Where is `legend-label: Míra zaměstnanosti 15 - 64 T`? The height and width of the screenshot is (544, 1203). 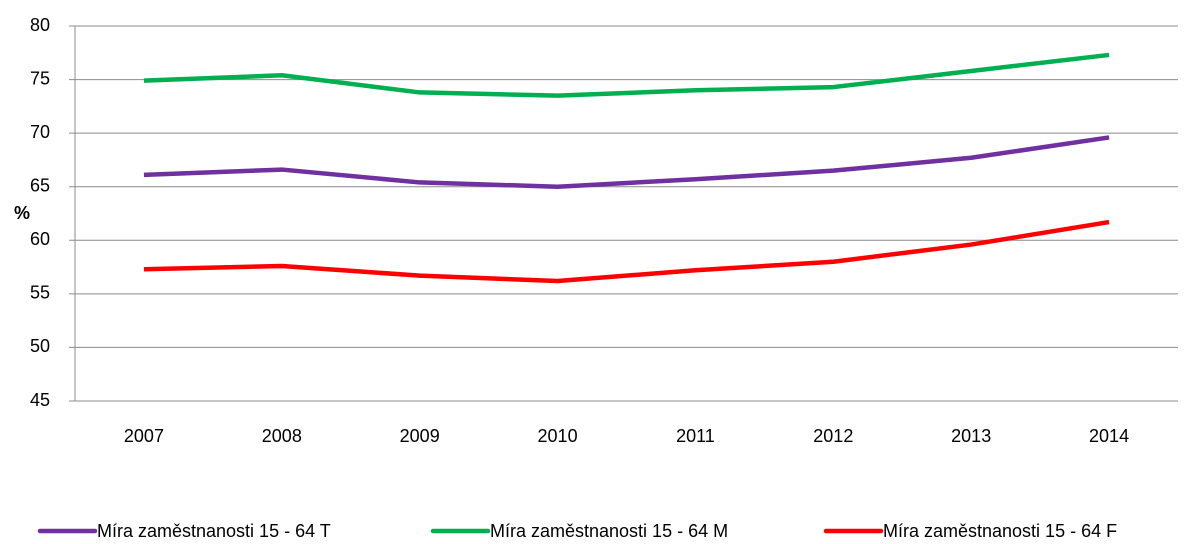 legend-label: Míra zaměstnanosti 15 - 64 T is located at coordinates (214, 531).